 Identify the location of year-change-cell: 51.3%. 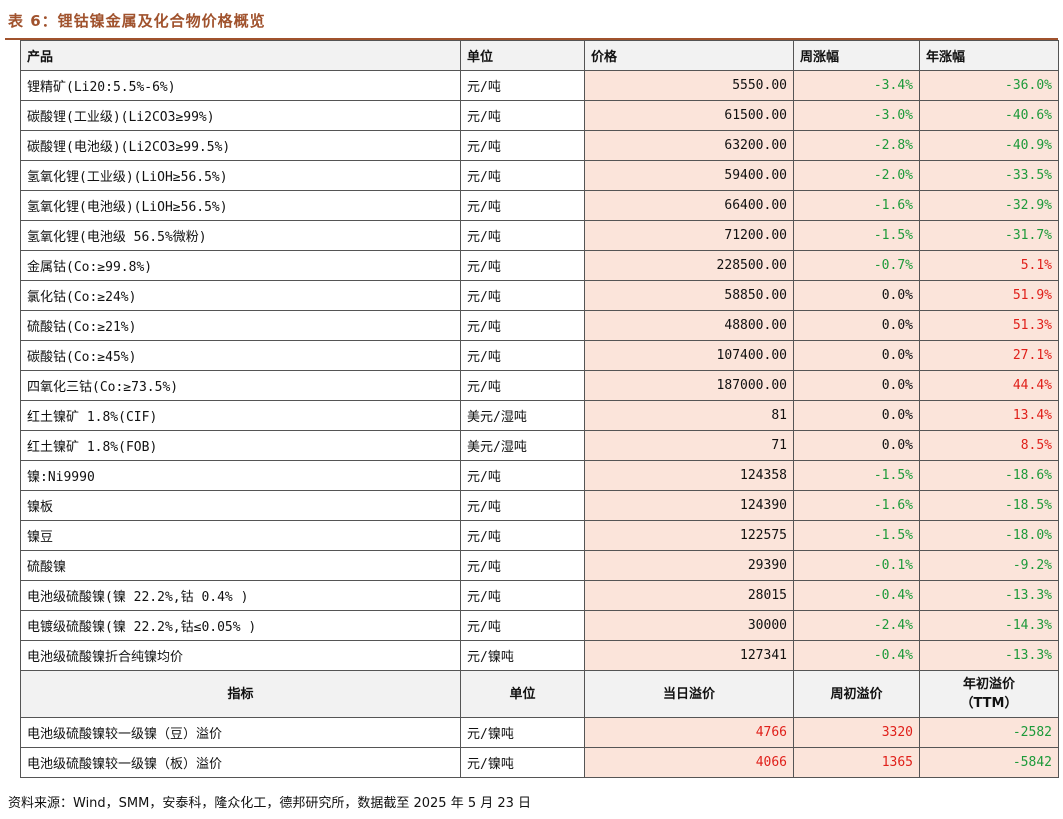
(989, 325).